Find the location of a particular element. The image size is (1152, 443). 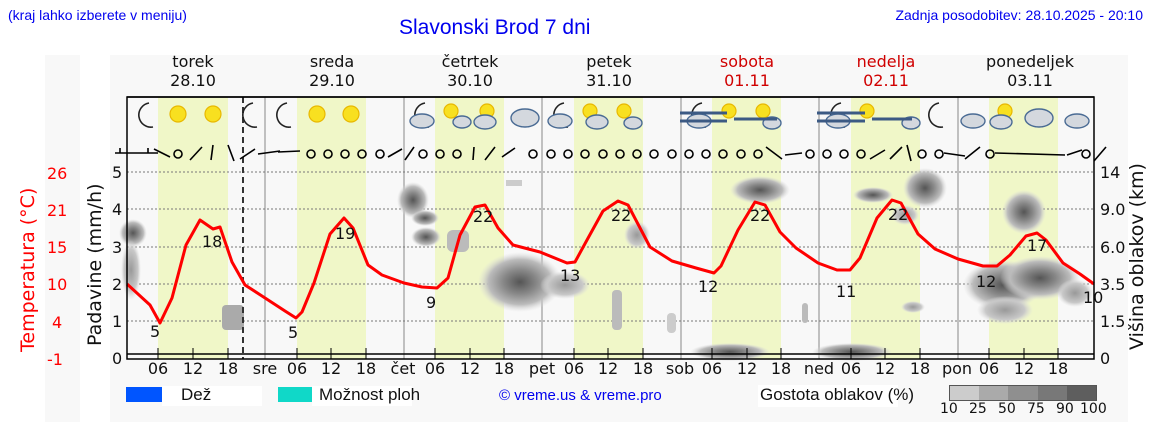

storm-legend-label: Možnost ploh is located at coordinates (370, 394).